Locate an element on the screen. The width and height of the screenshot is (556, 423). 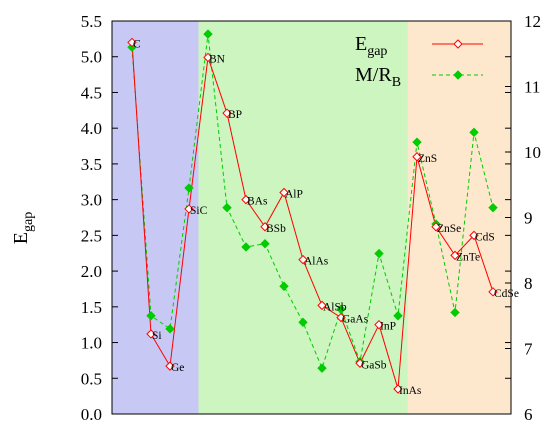
left-tick-label: 3.5 is located at coordinates (91, 164).